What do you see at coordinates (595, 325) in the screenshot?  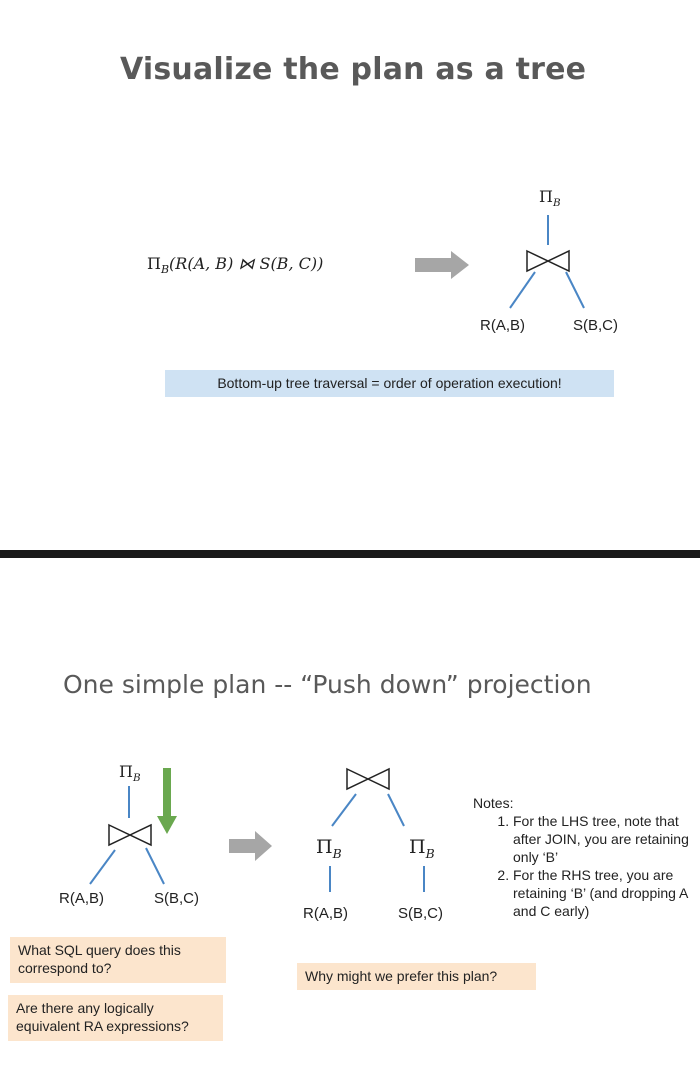 I see `tree-right-leaf: S(B,C)` at bounding box center [595, 325].